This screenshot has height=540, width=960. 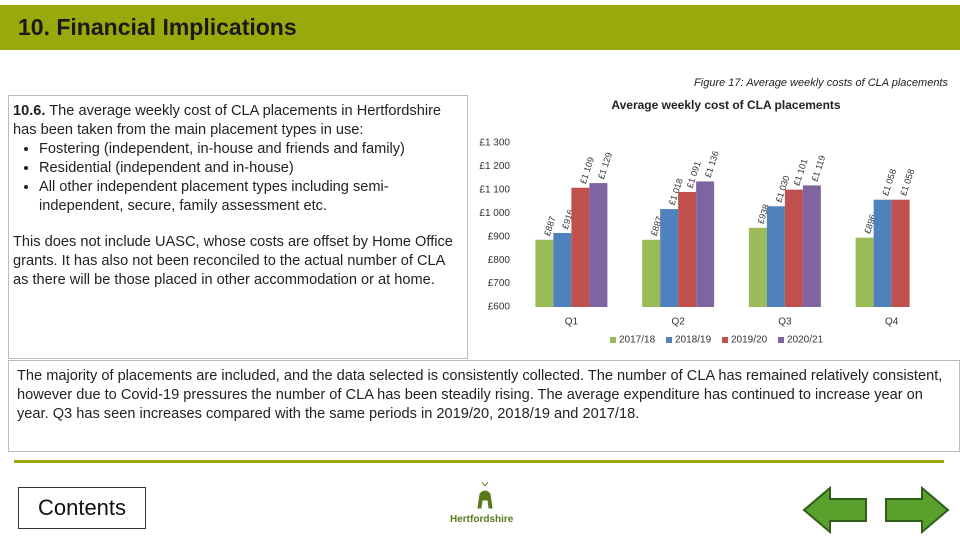 I want to click on next-arrow, so click(x=917, y=510).